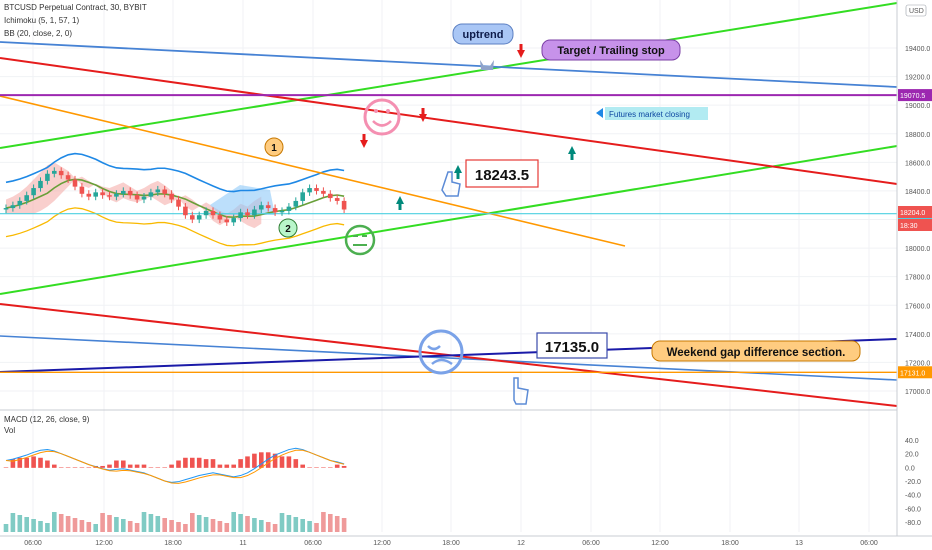  I want to click on smiley-eye, so click(376, 111).